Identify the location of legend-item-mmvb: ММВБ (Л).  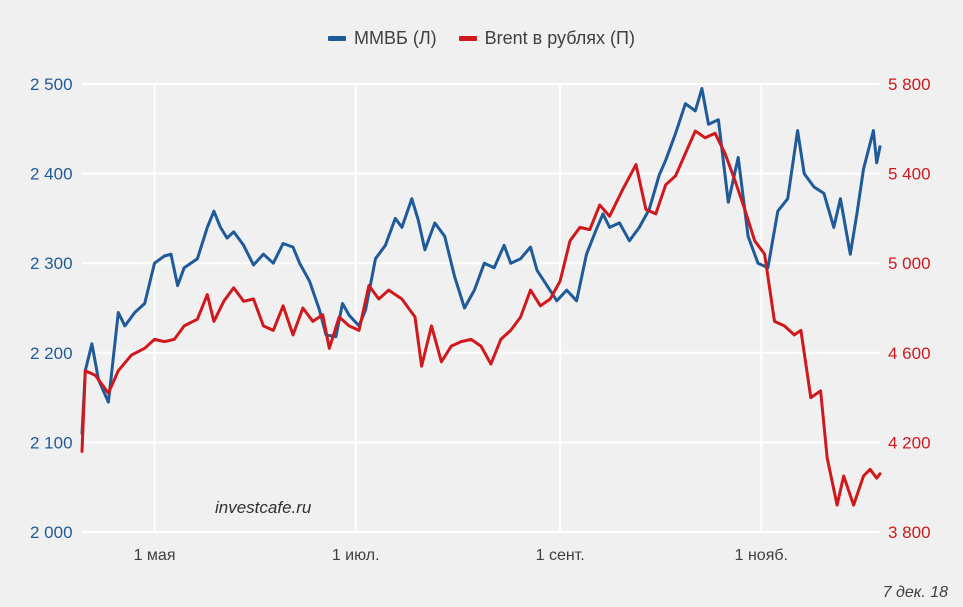
(382, 38).